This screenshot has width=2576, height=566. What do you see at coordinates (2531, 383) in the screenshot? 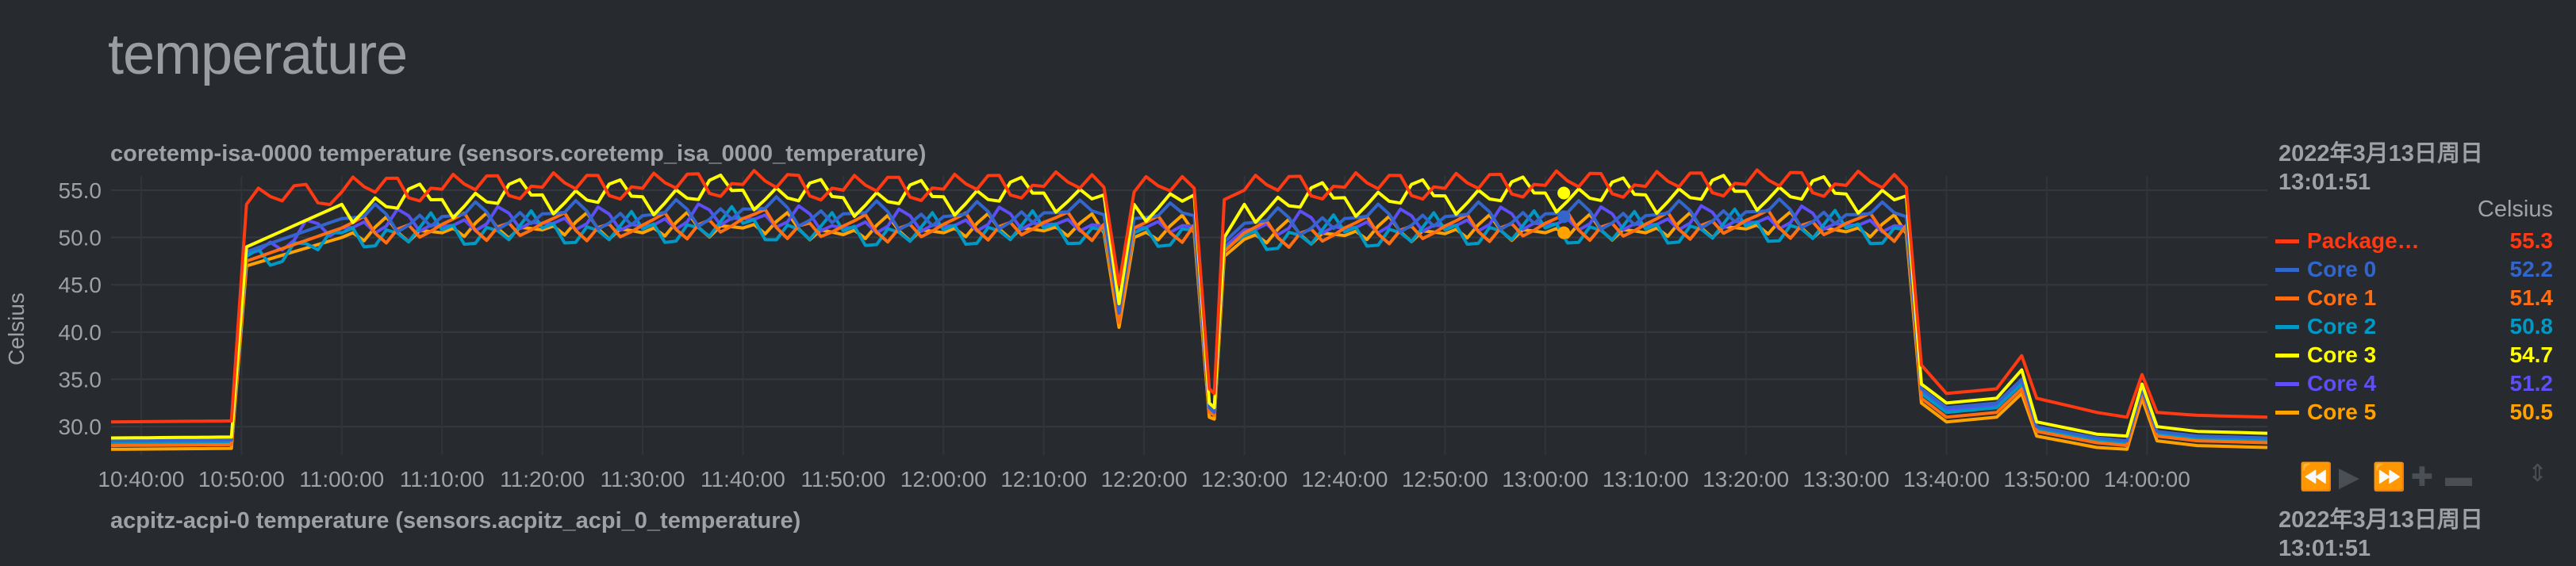
I see `legend-value: 51.2` at bounding box center [2531, 383].